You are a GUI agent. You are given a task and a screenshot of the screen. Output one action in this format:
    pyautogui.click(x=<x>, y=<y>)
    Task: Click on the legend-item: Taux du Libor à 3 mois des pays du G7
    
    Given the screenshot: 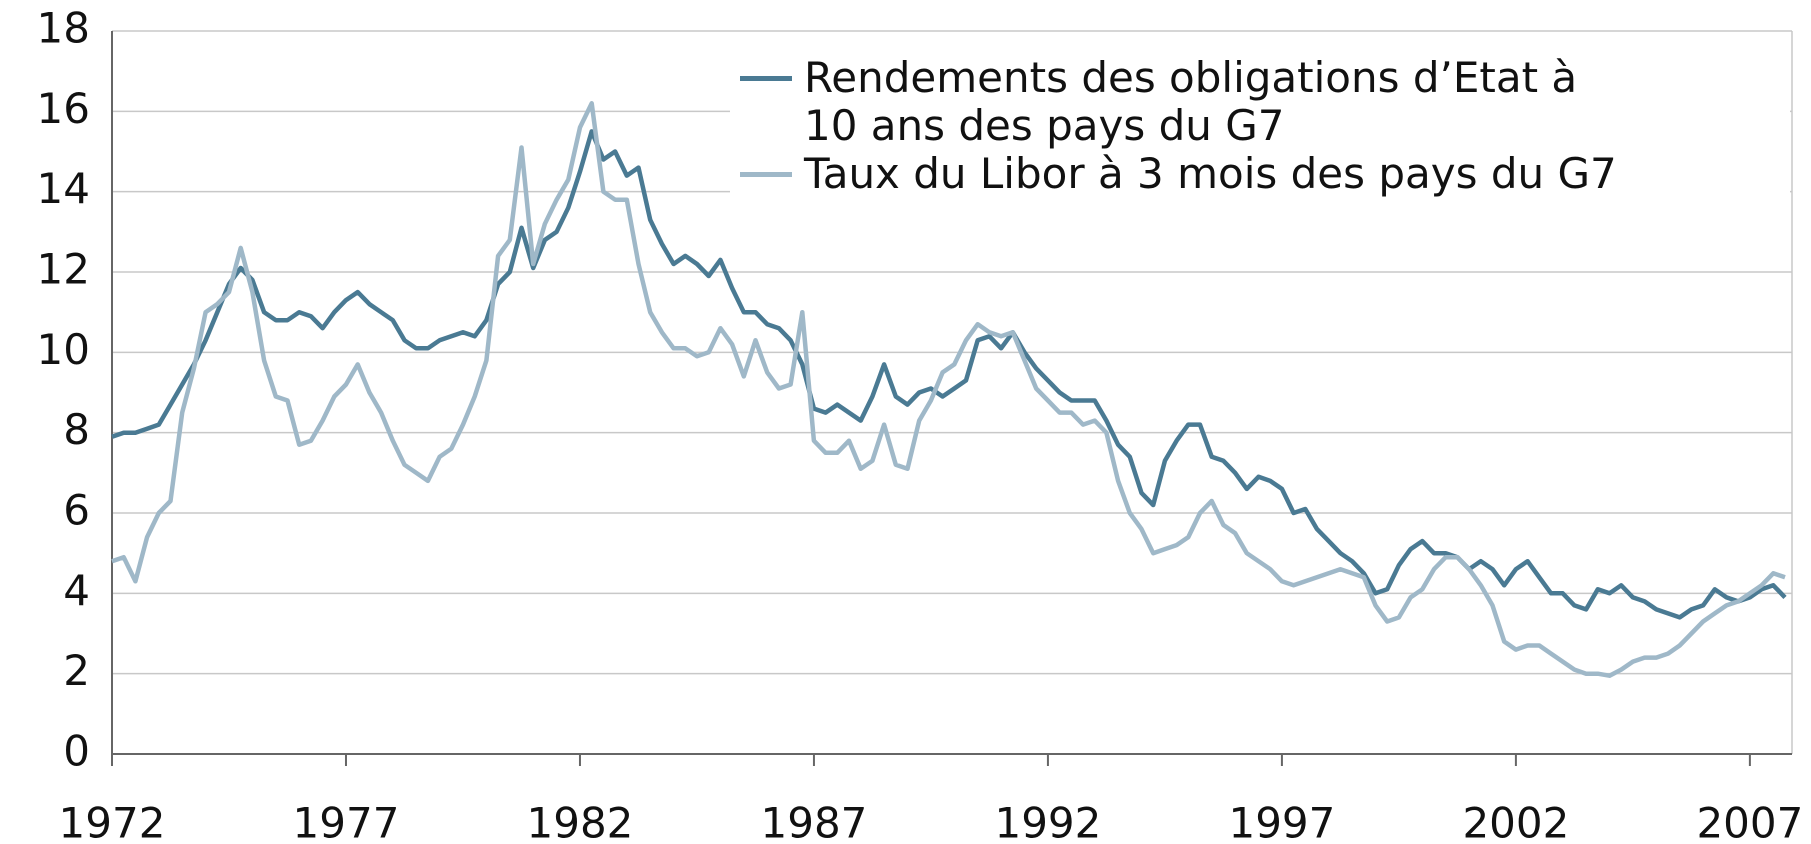 What is the action you would take?
    pyautogui.click(x=1260, y=174)
    